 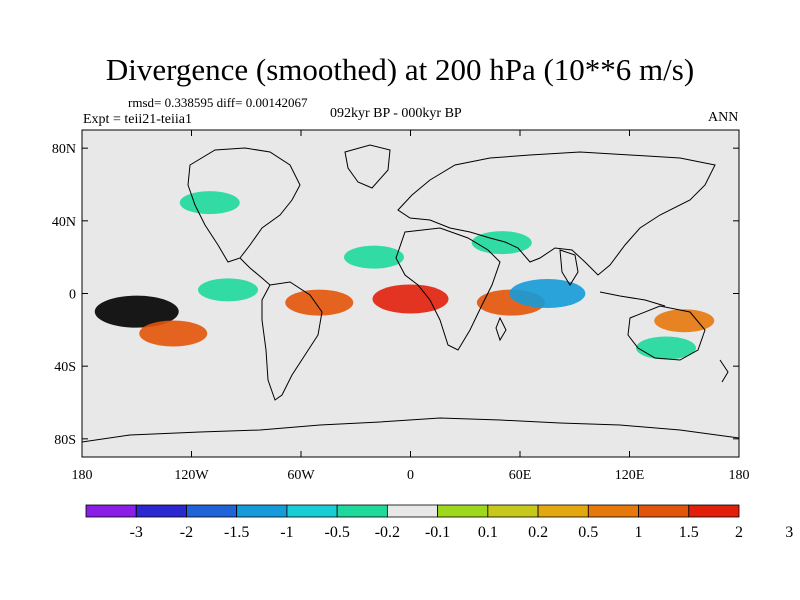 What do you see at coordinates (218, 102) in the screenshot?
I see `stats-text: rmsd= 0.338595 diff= 0.00142067` at bounding box center [218, 102].